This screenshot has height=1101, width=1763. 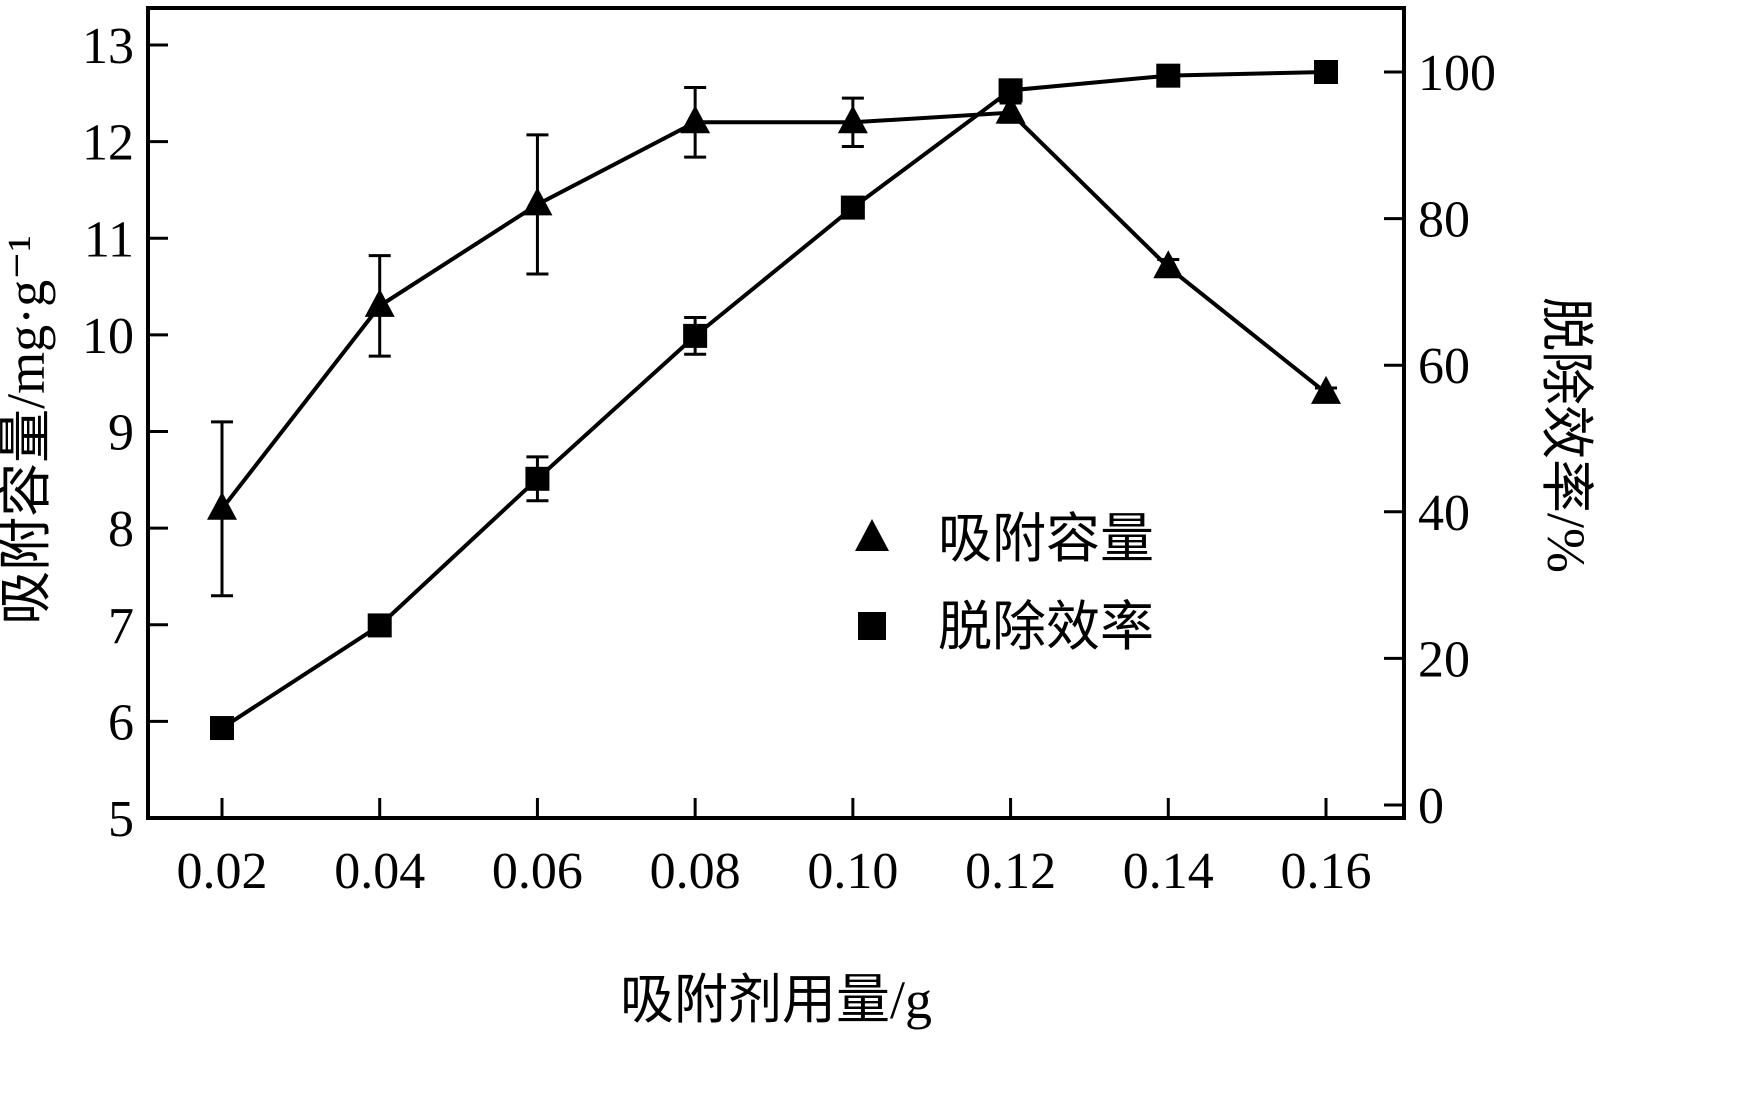 I want to click on right-tick-label: 60, so click(x=1444, y=366).